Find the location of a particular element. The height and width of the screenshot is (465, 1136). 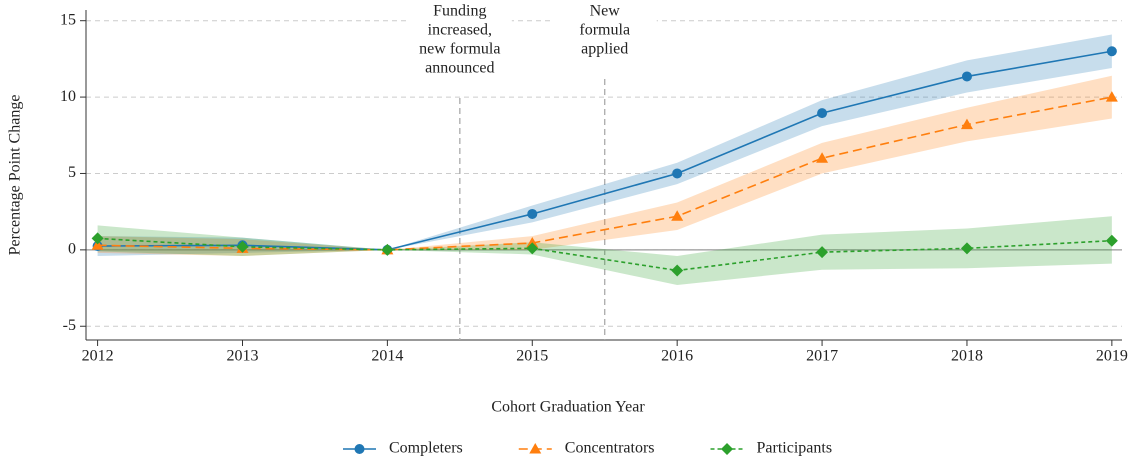

y-tick-label: 5 is located at coordinates (72, 172).